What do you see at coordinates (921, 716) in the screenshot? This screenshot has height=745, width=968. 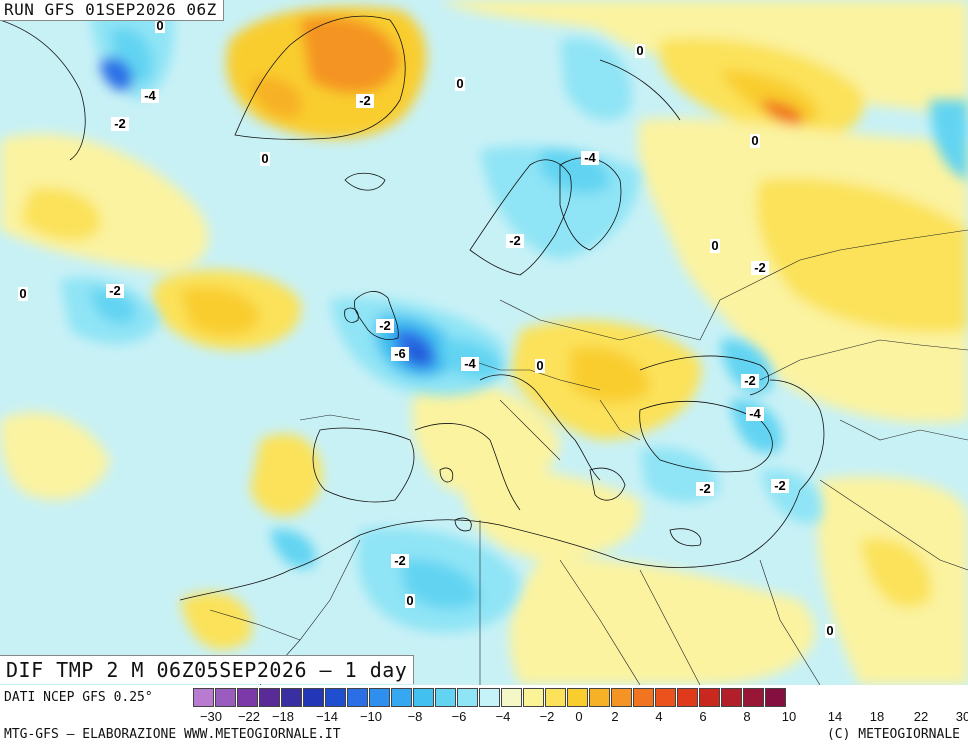 I see `scale-tick-label: 22` at bounding box center [921, 716].